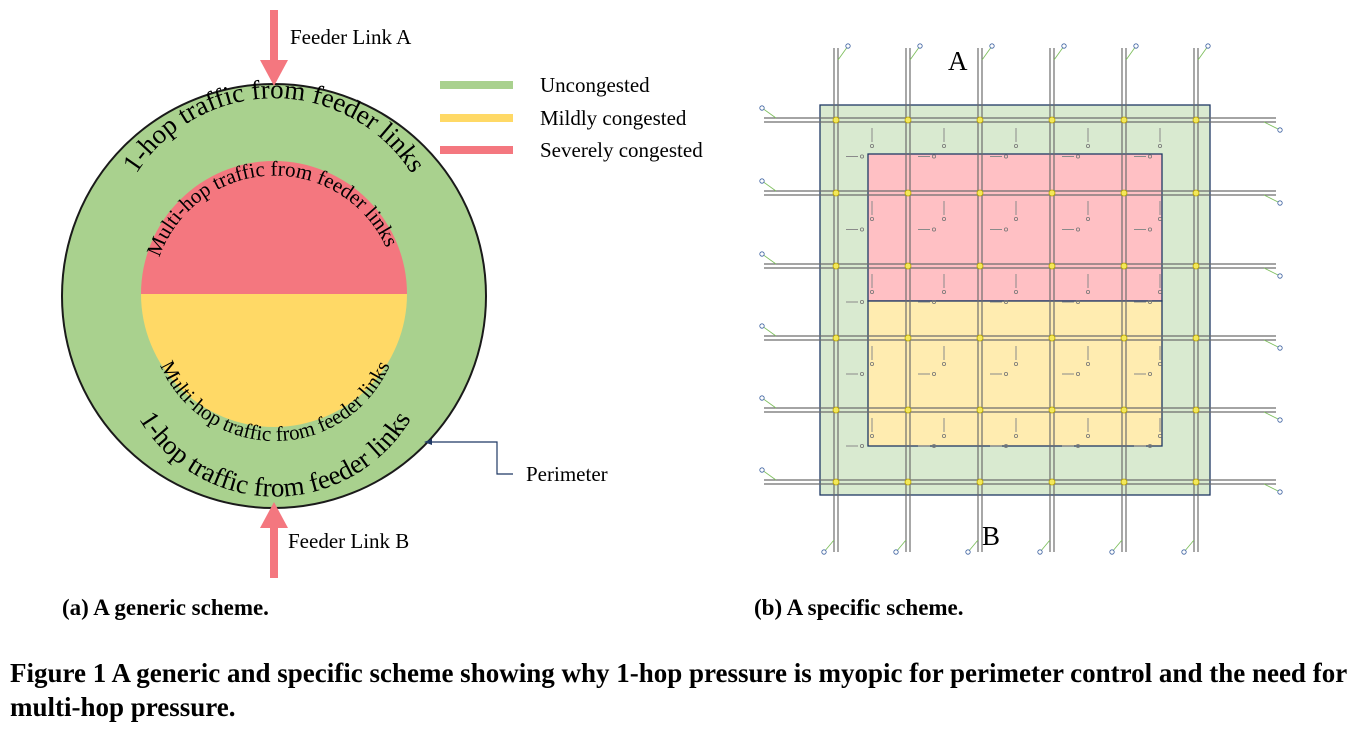 The image size is (1364, 744). I want to click on feeder-link-a-label: Feeder Link A, so click(351, 37).